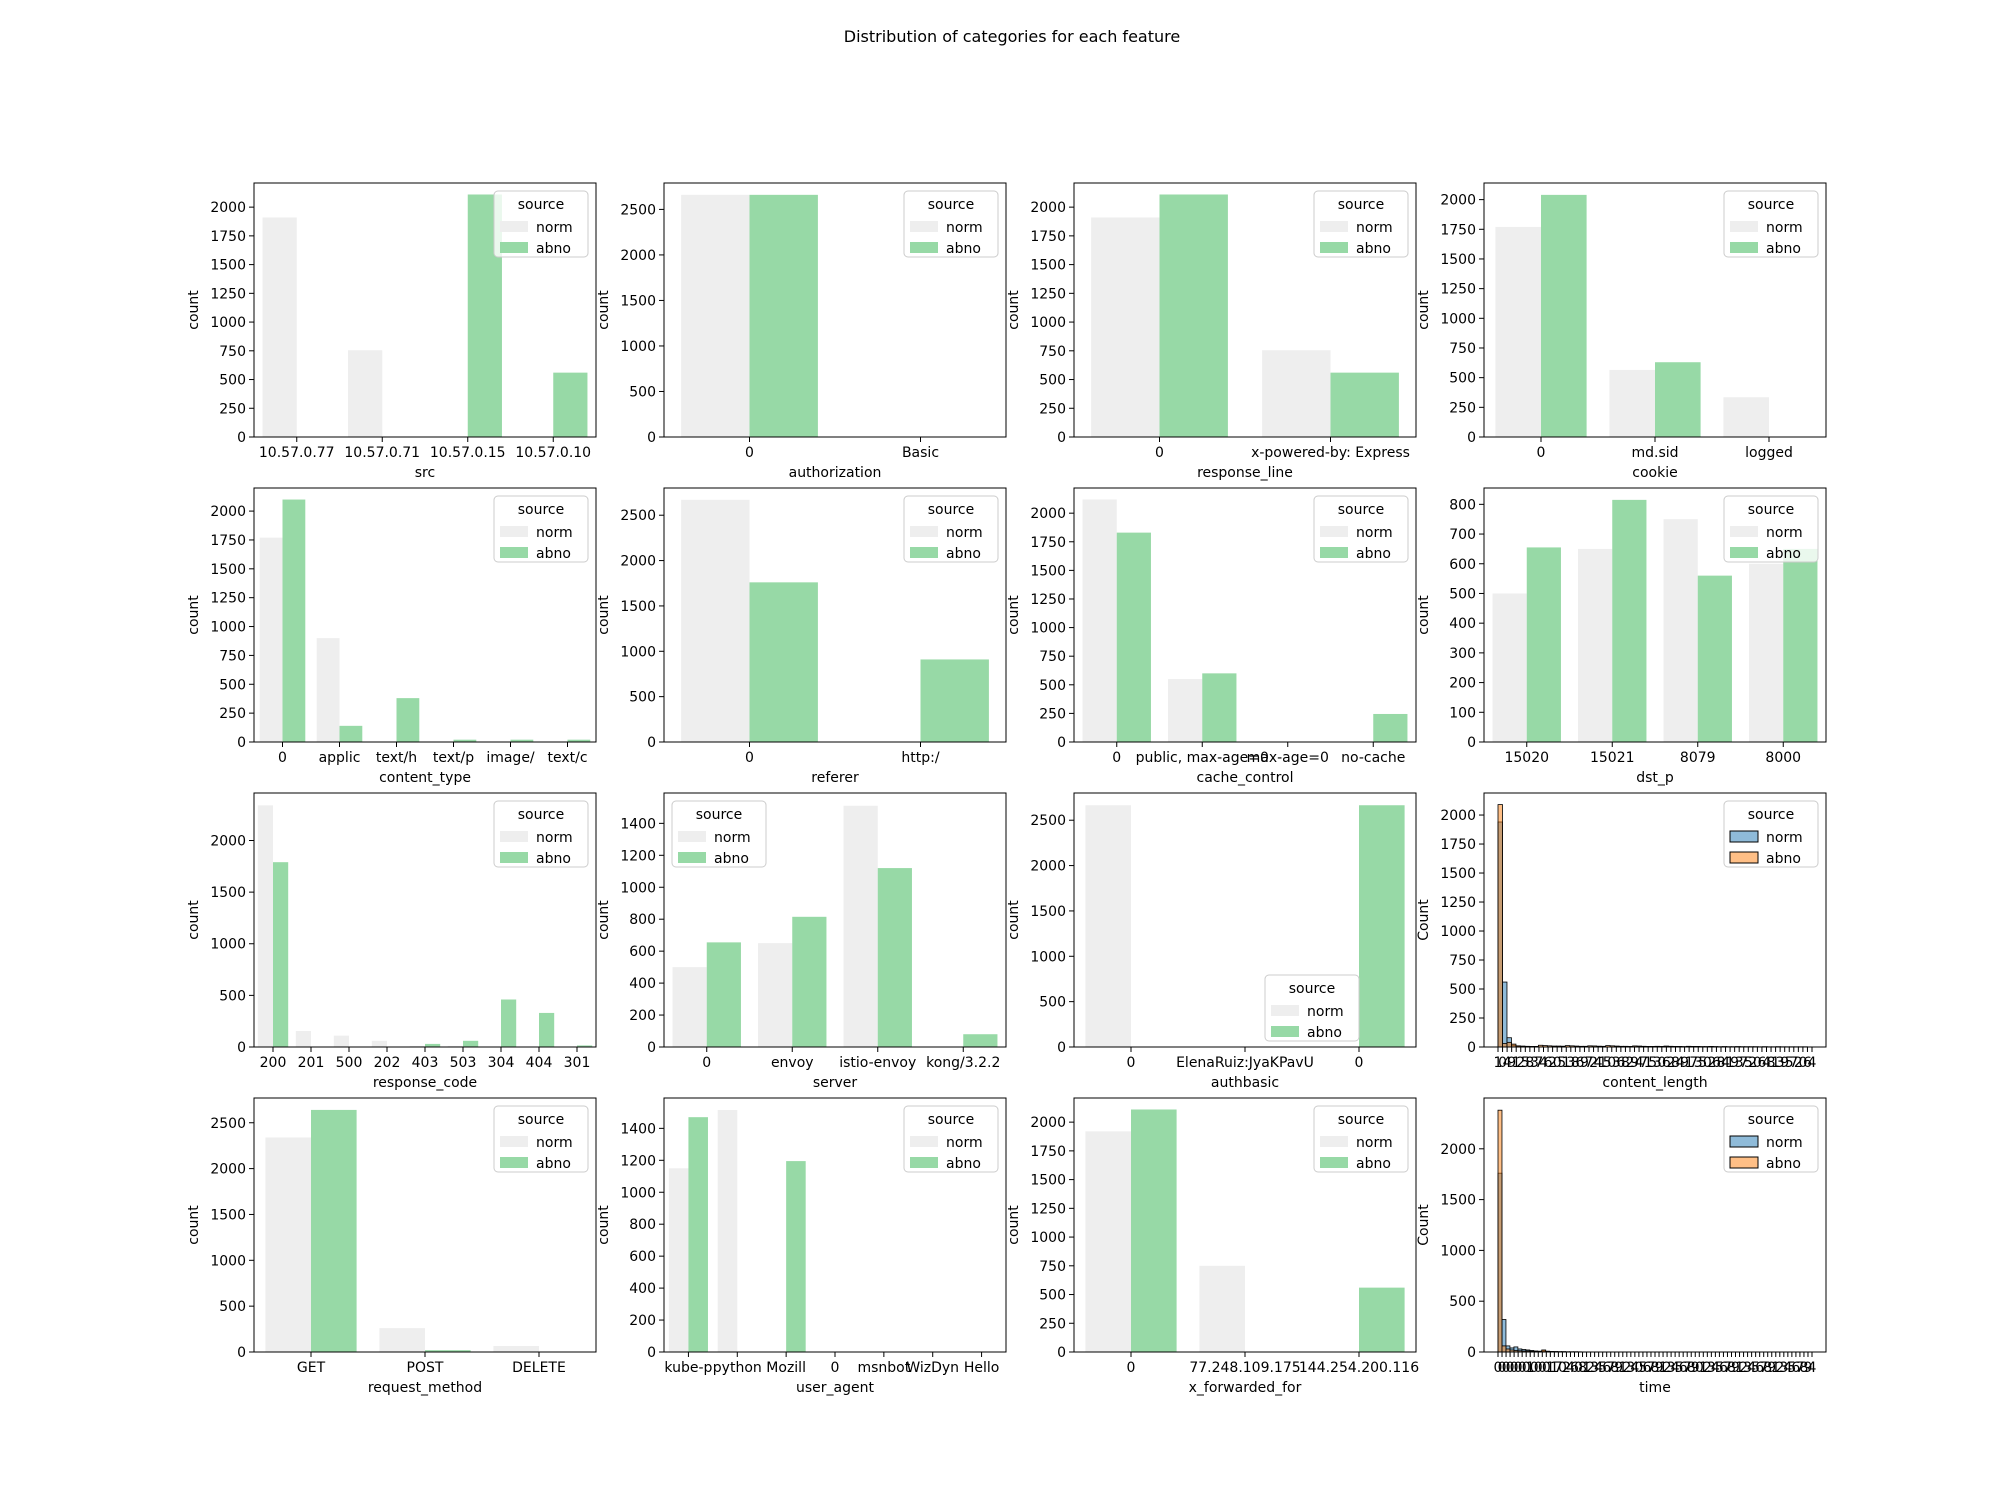 The height and width of the screenshot is (1500, 2000). Describe the element at coordinates (1048, 294) in the screenshot. I see `y-tick-label: 1250` at that location.